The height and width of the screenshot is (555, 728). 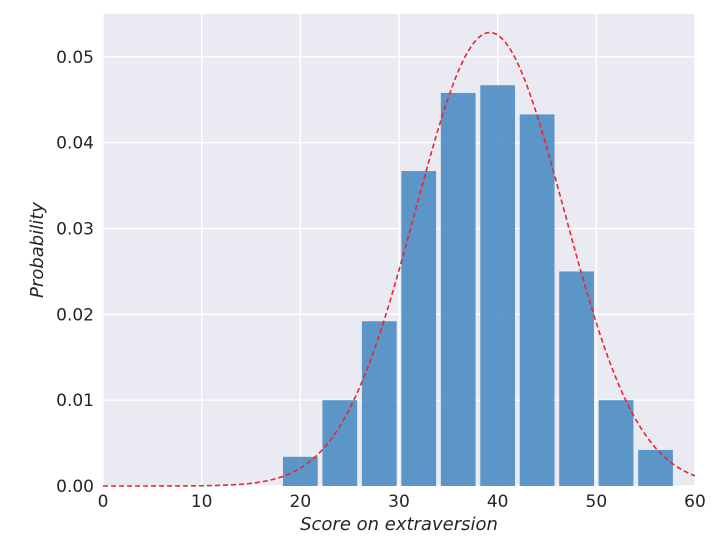 I want to click on x-tick-label: 20, so click(x=301, y=502).